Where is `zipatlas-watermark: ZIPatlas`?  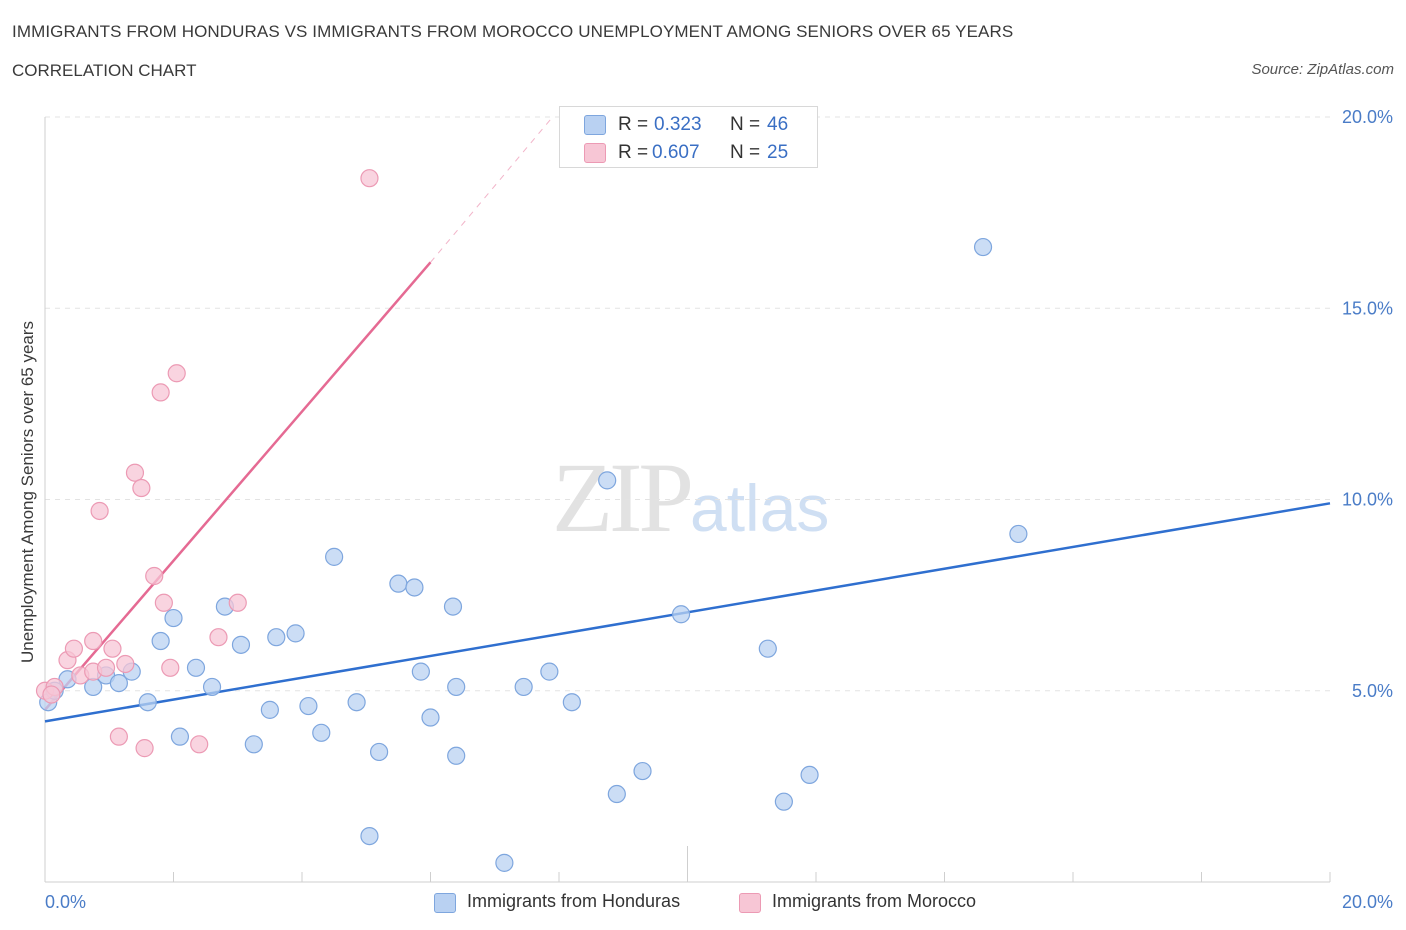
zipatlas-watermark: ZIPatlas is located at coordinates (690, 497).